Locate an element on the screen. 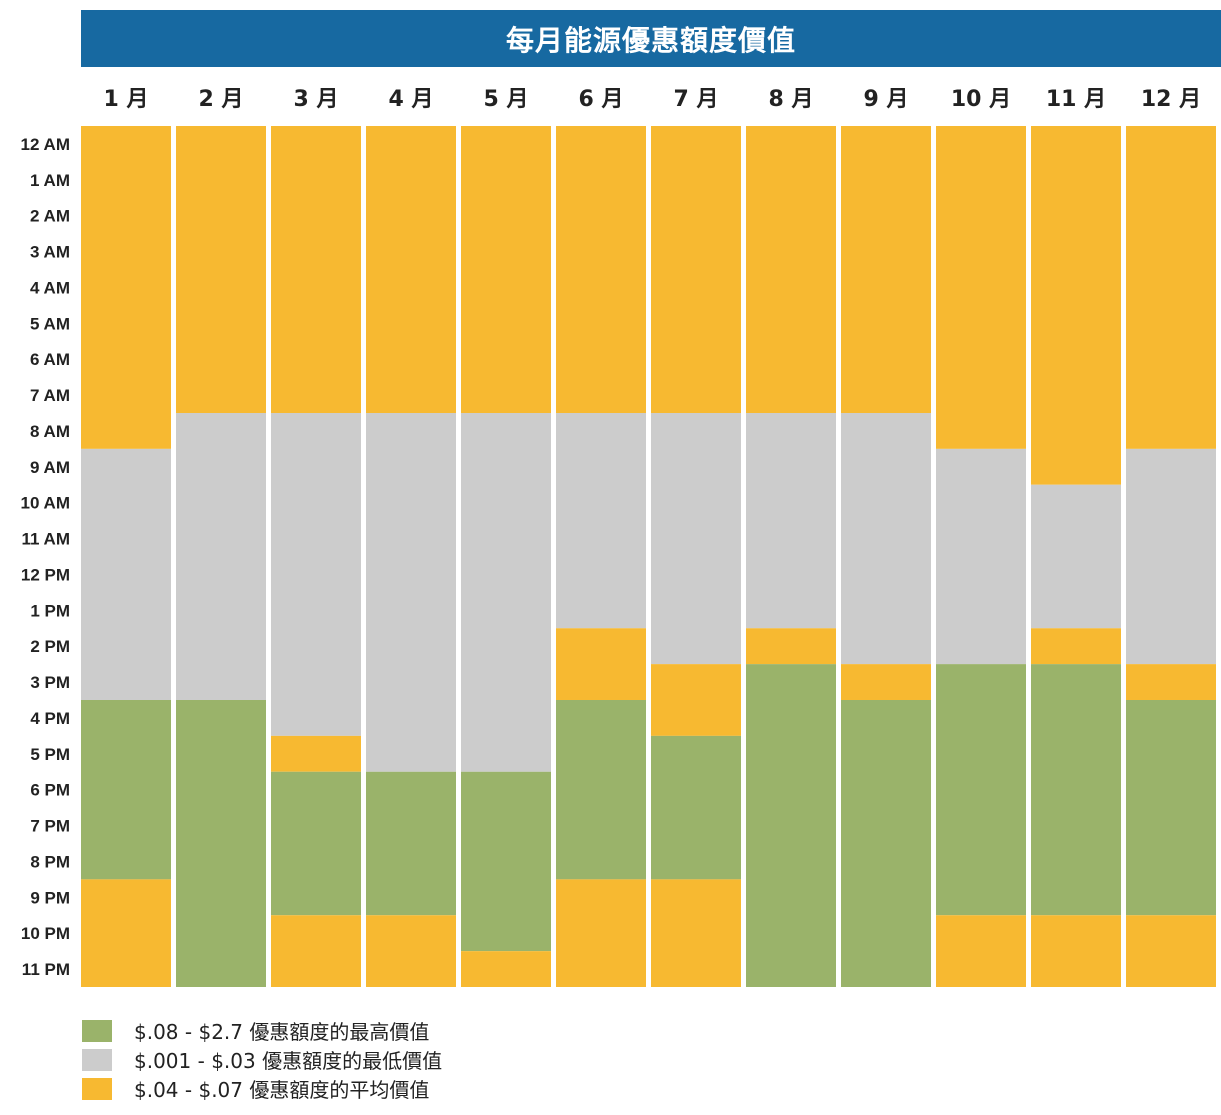 The image size is (1221, 1115). legend-item: $.08 - $2.7 優惠額度的最高價值 is located at coordinates (262, 1030).